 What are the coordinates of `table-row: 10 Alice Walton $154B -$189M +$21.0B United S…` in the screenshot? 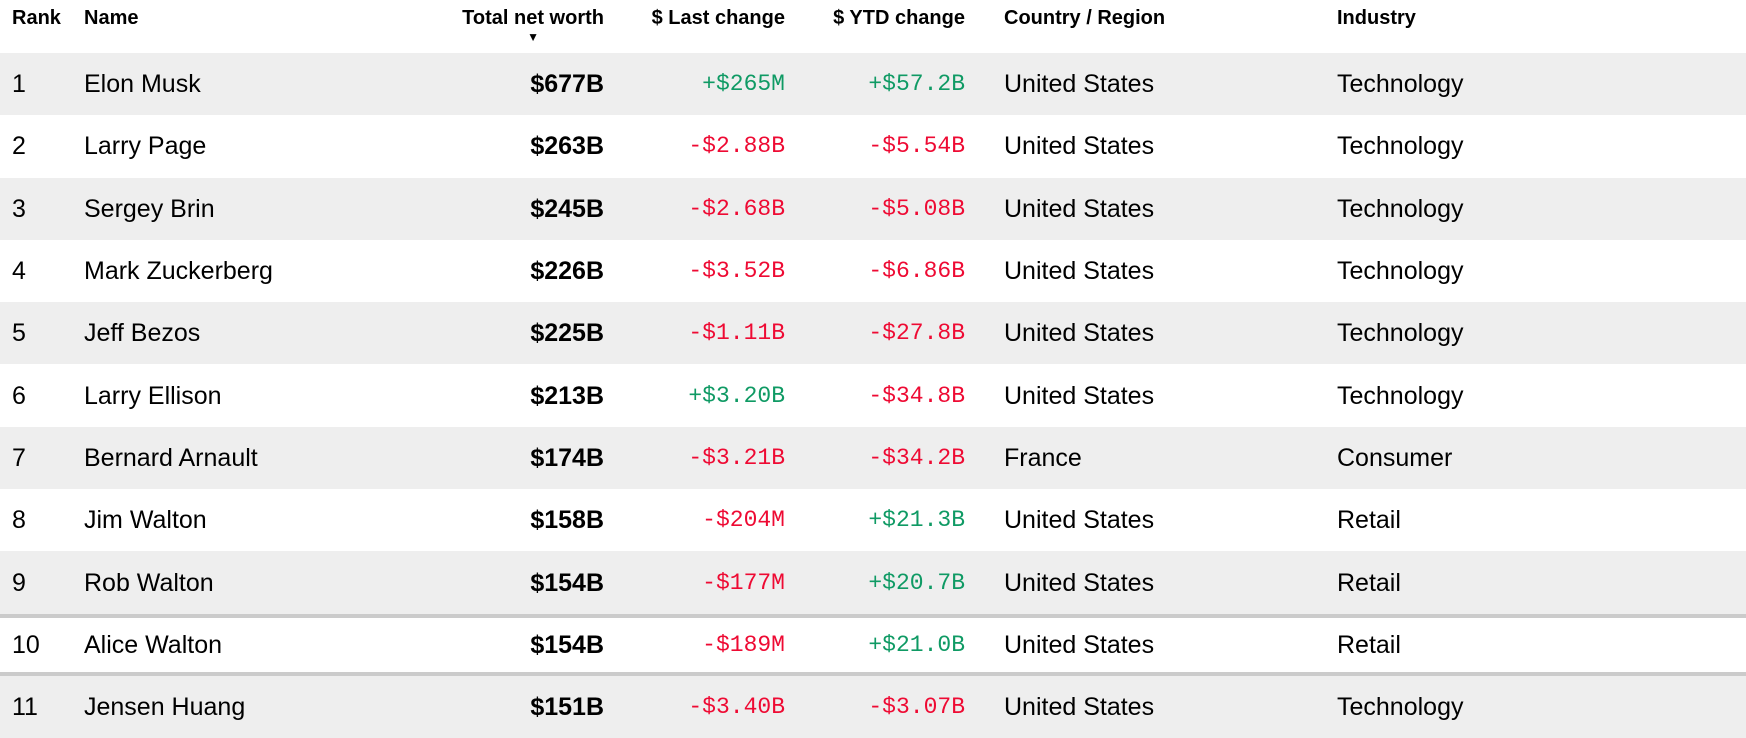 It's located at (873, 644).